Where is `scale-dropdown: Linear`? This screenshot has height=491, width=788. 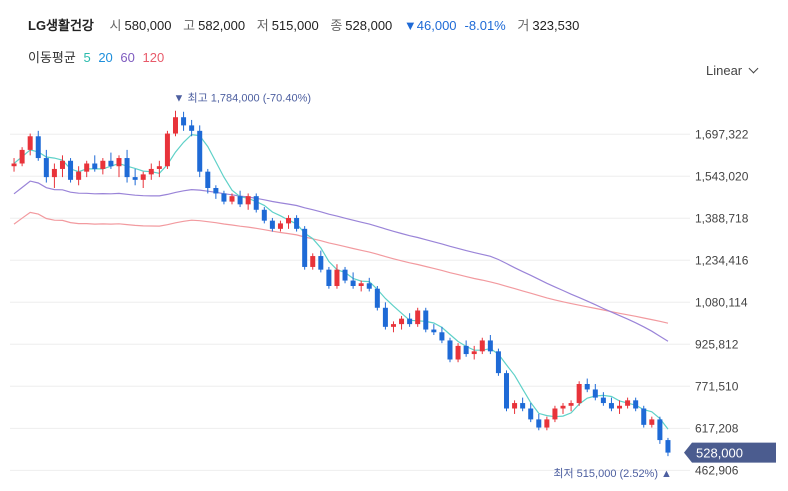
scale-dropdown: Linear is located at coordinates (732, 70).